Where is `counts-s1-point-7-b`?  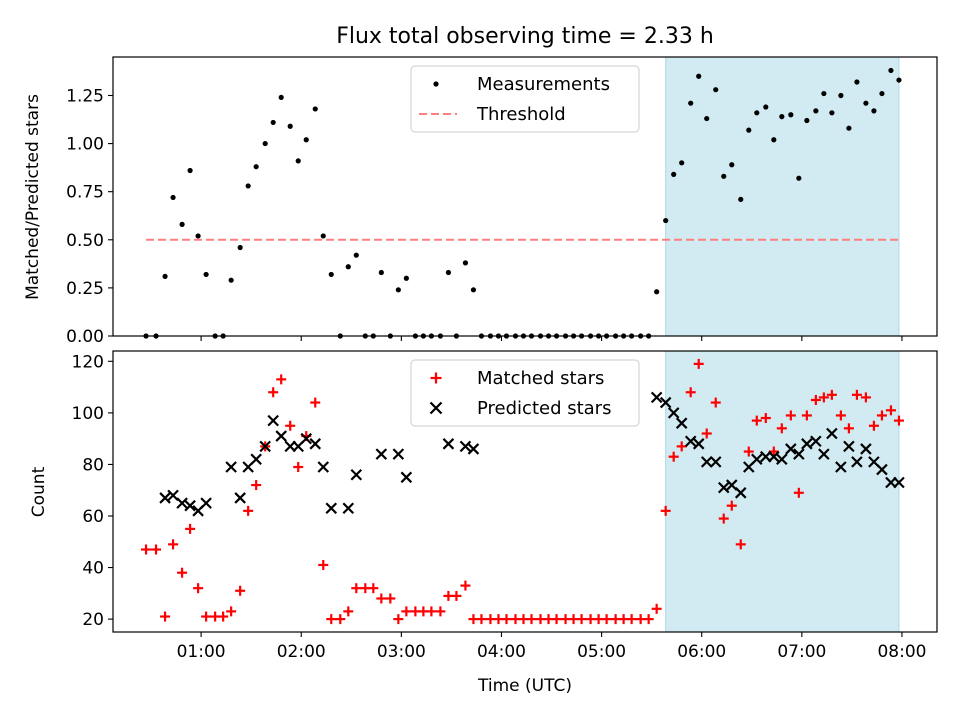
counts-s1-point-7-b is located at coordinates (240, 498).